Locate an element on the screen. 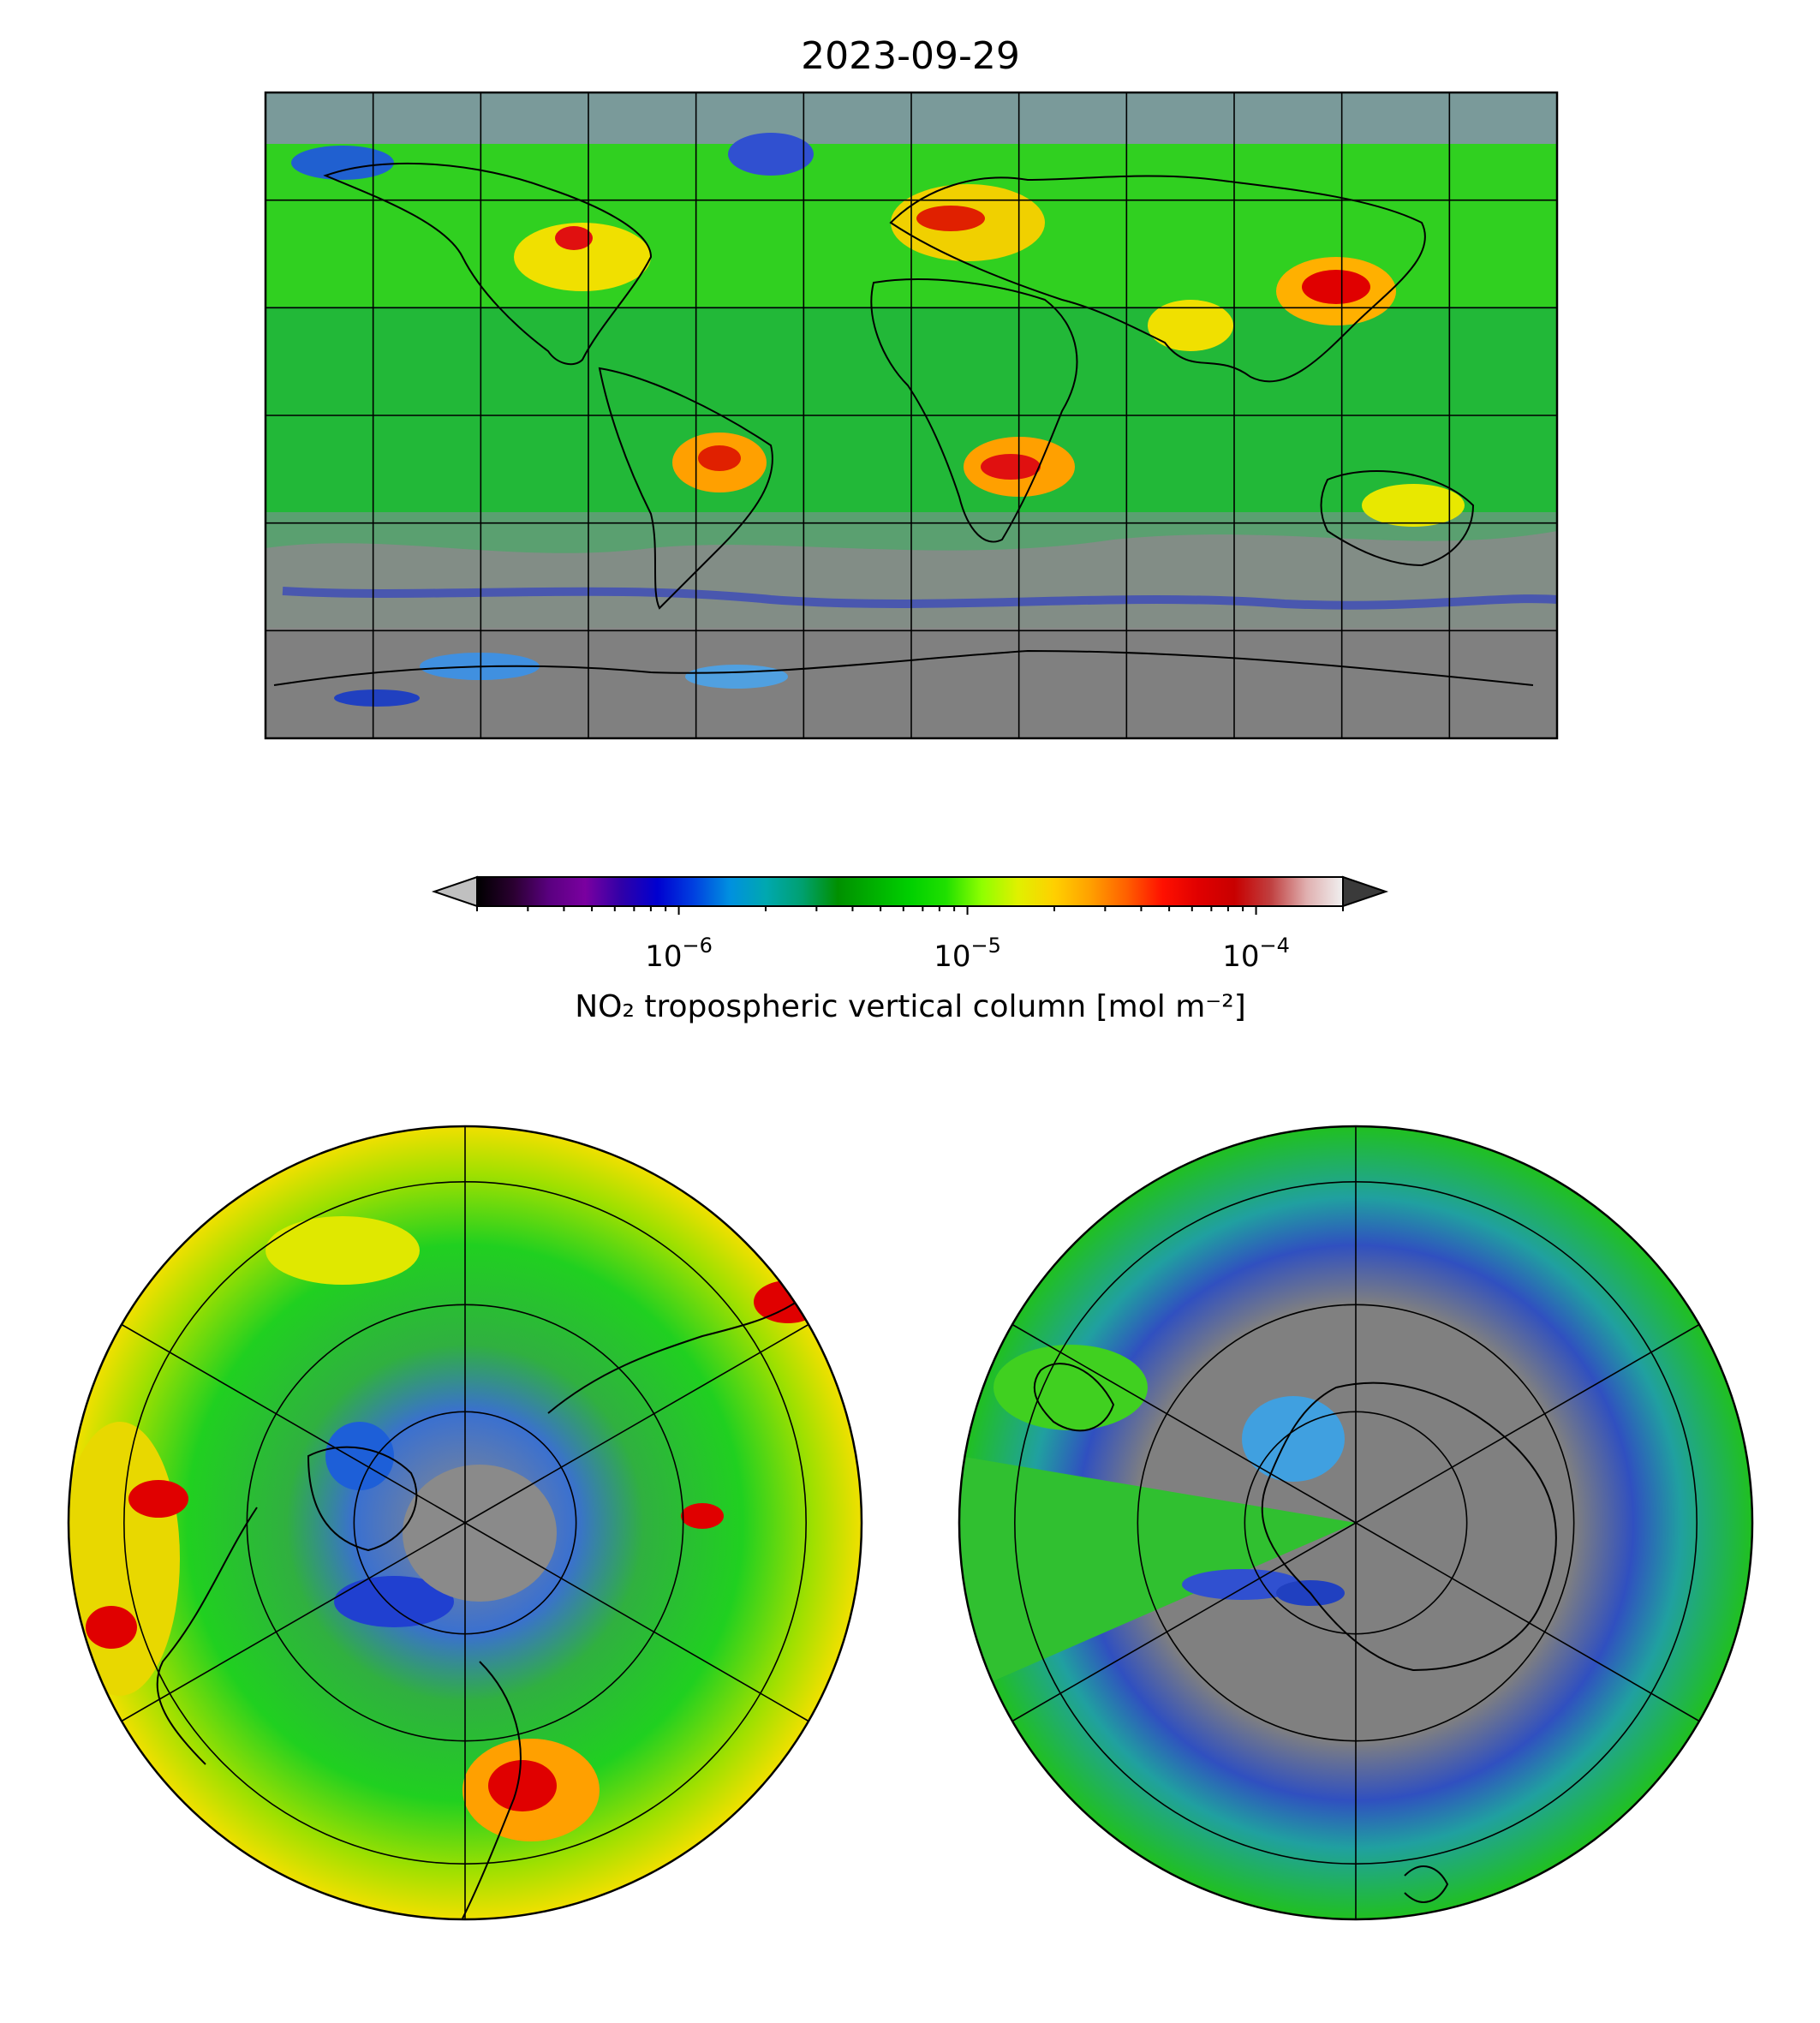 This screenshot has height=2023, width=1820. np-asia-hotspot is located at coordinates (788, 1301).